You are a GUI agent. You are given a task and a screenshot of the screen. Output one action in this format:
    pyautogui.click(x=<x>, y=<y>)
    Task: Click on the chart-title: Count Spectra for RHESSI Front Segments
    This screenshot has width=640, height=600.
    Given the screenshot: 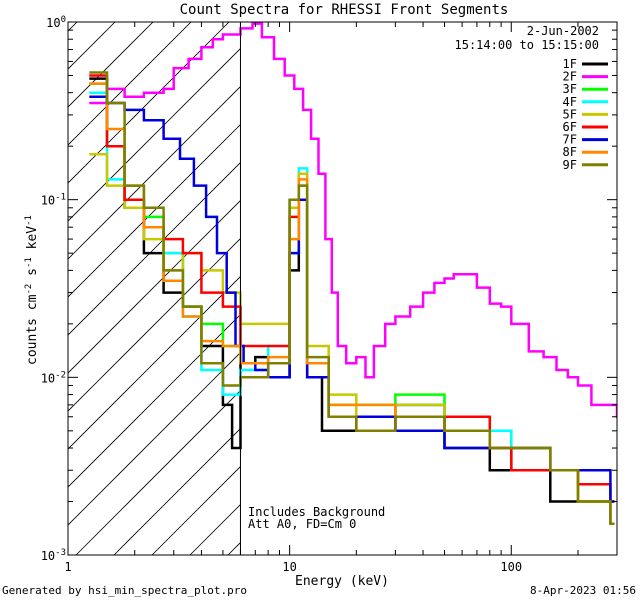 What is the action you would take?
    pyautogui.click(x=344, y=10)
    